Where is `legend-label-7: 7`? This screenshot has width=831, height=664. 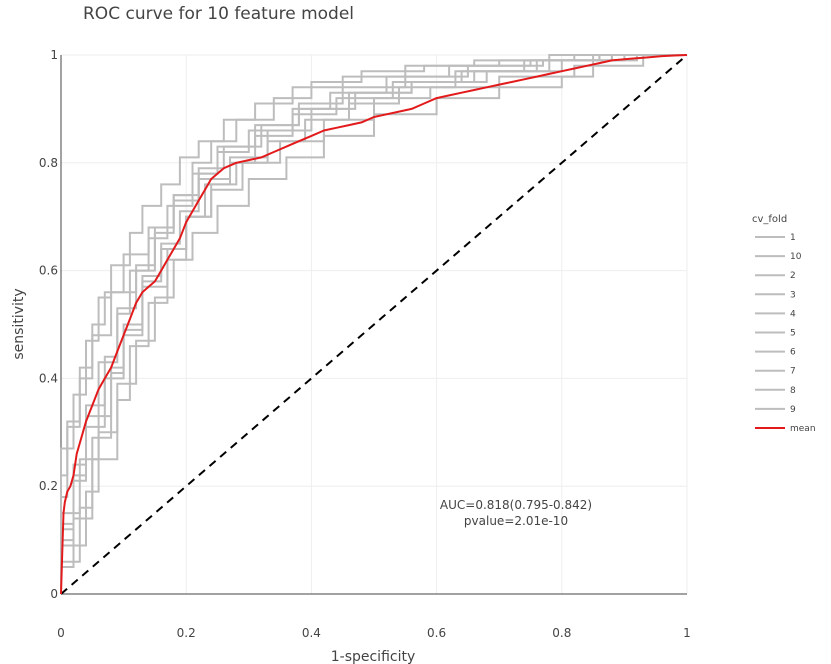 legend-label-7: 7 is located at coordinates (793, 372).